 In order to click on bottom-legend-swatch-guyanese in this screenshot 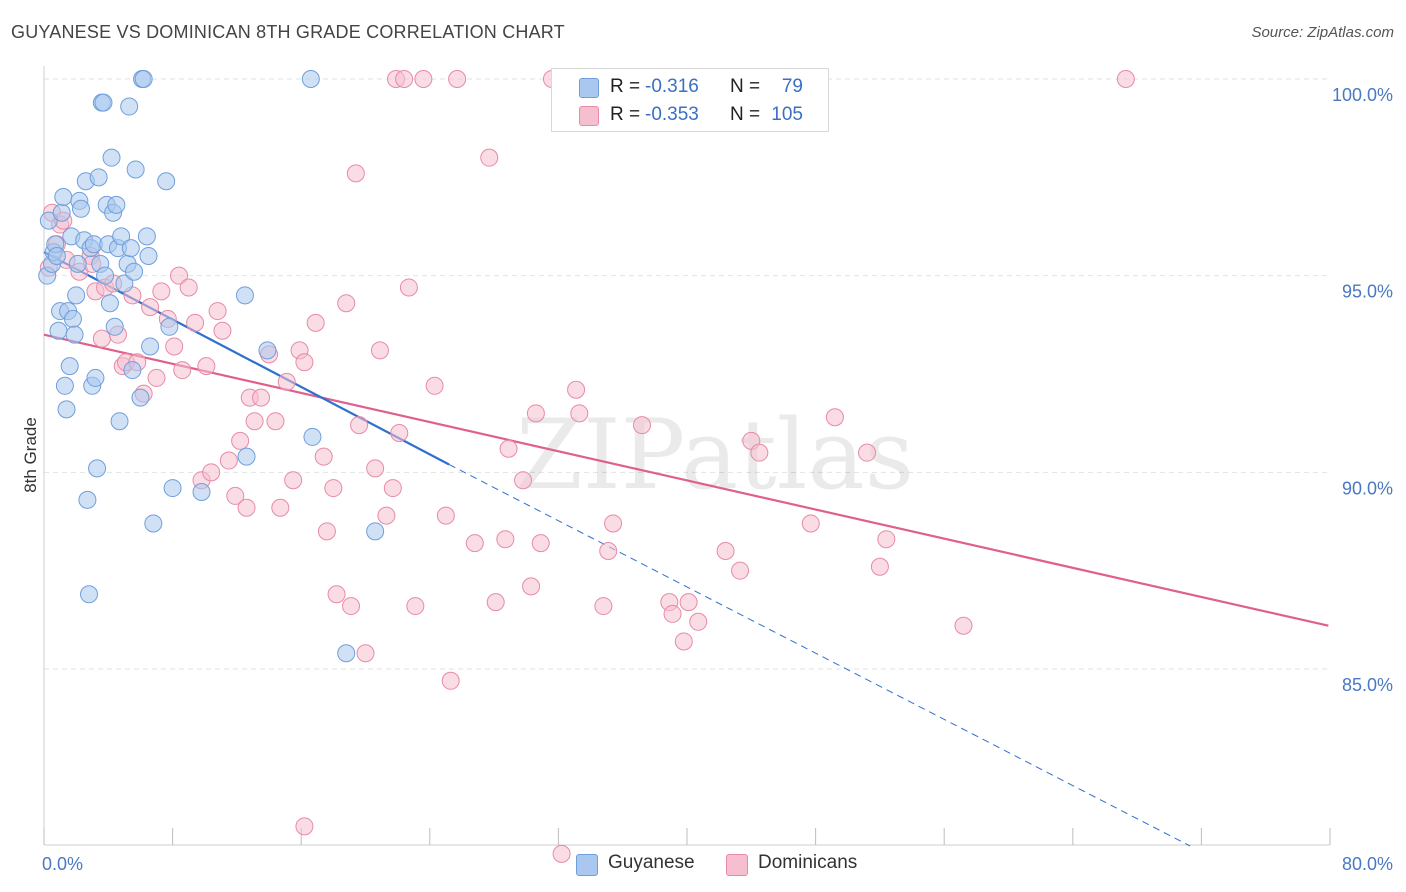, I will do `click(587, 865)`.